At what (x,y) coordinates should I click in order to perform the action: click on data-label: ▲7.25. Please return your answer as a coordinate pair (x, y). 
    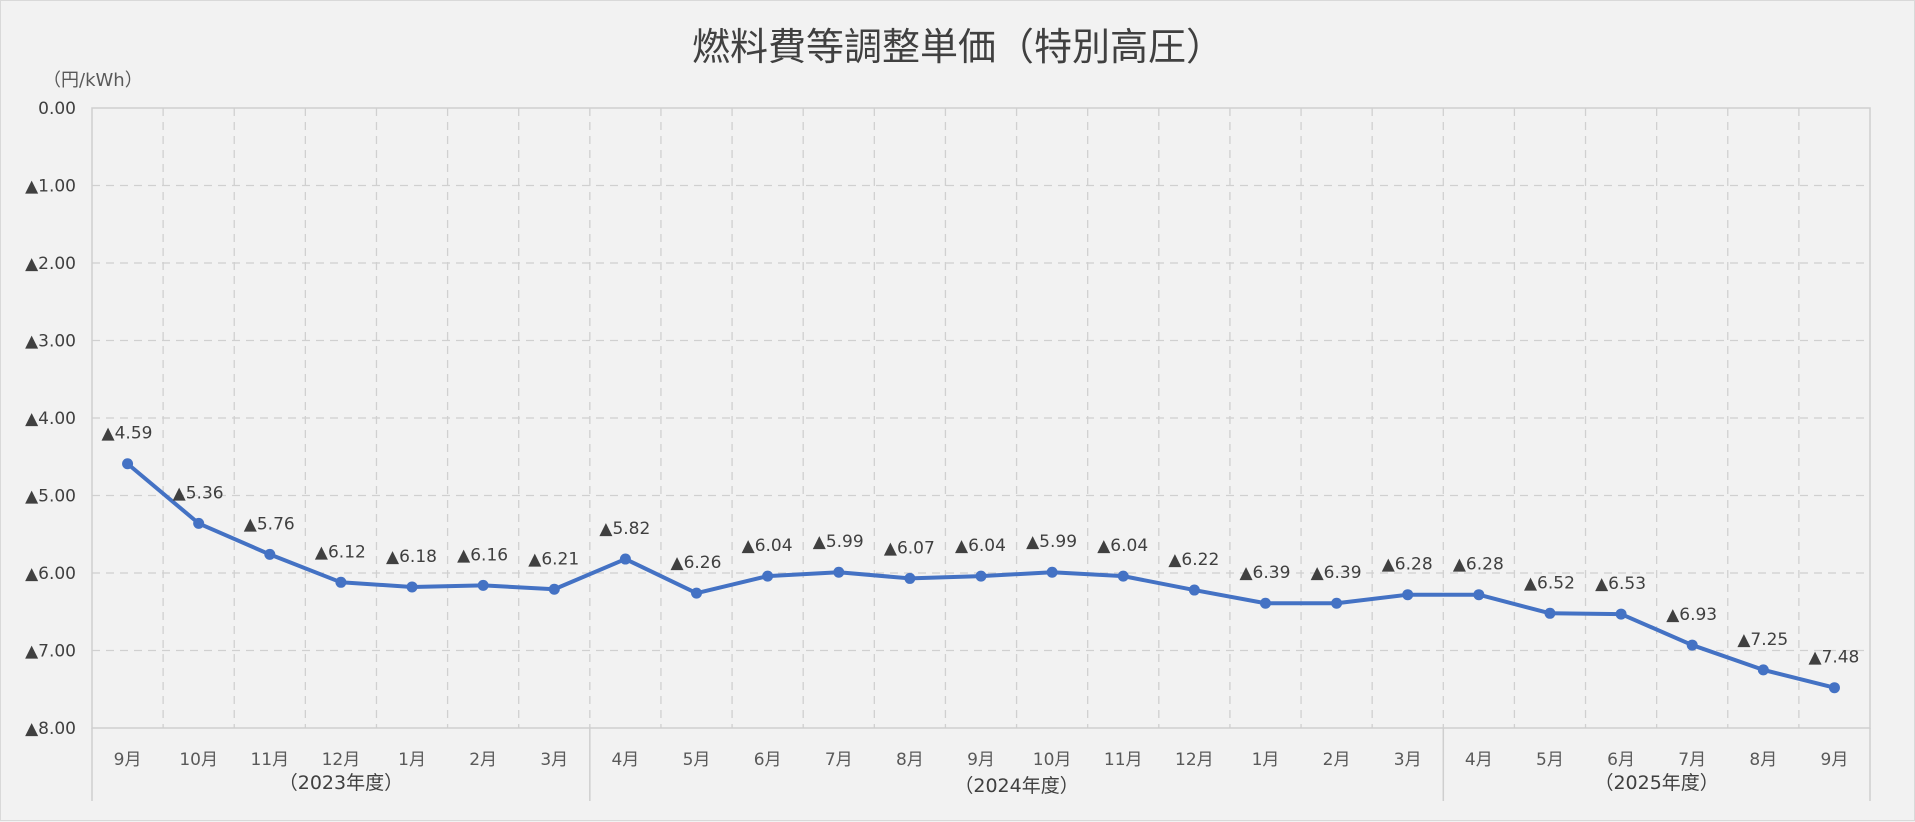
    Looking at the image, I should click on (1762, 640).